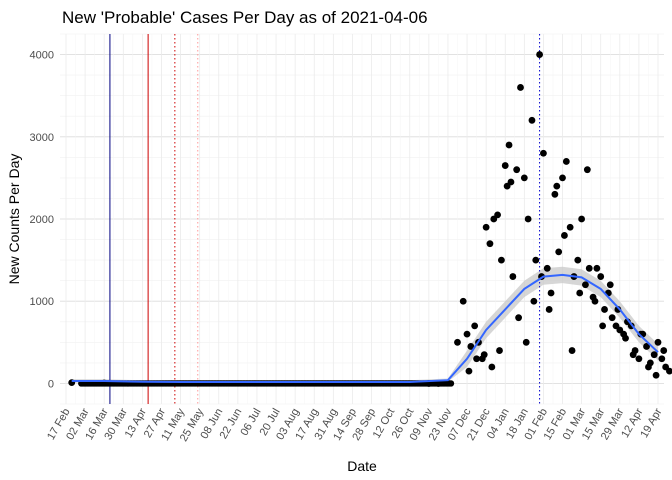 Image resolution: width=672 pixels, height=480 pixels. I want to click on y-axis-ticks: 0 1000 2000 3000 4000, so click(42, 220).